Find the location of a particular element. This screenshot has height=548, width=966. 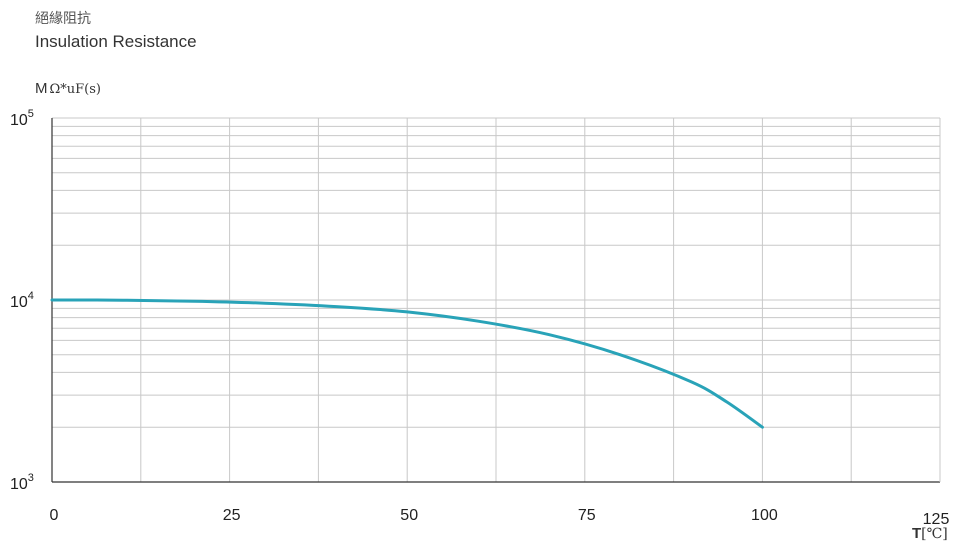

x-tick-label: 0 is located at coordinates (54, 515).